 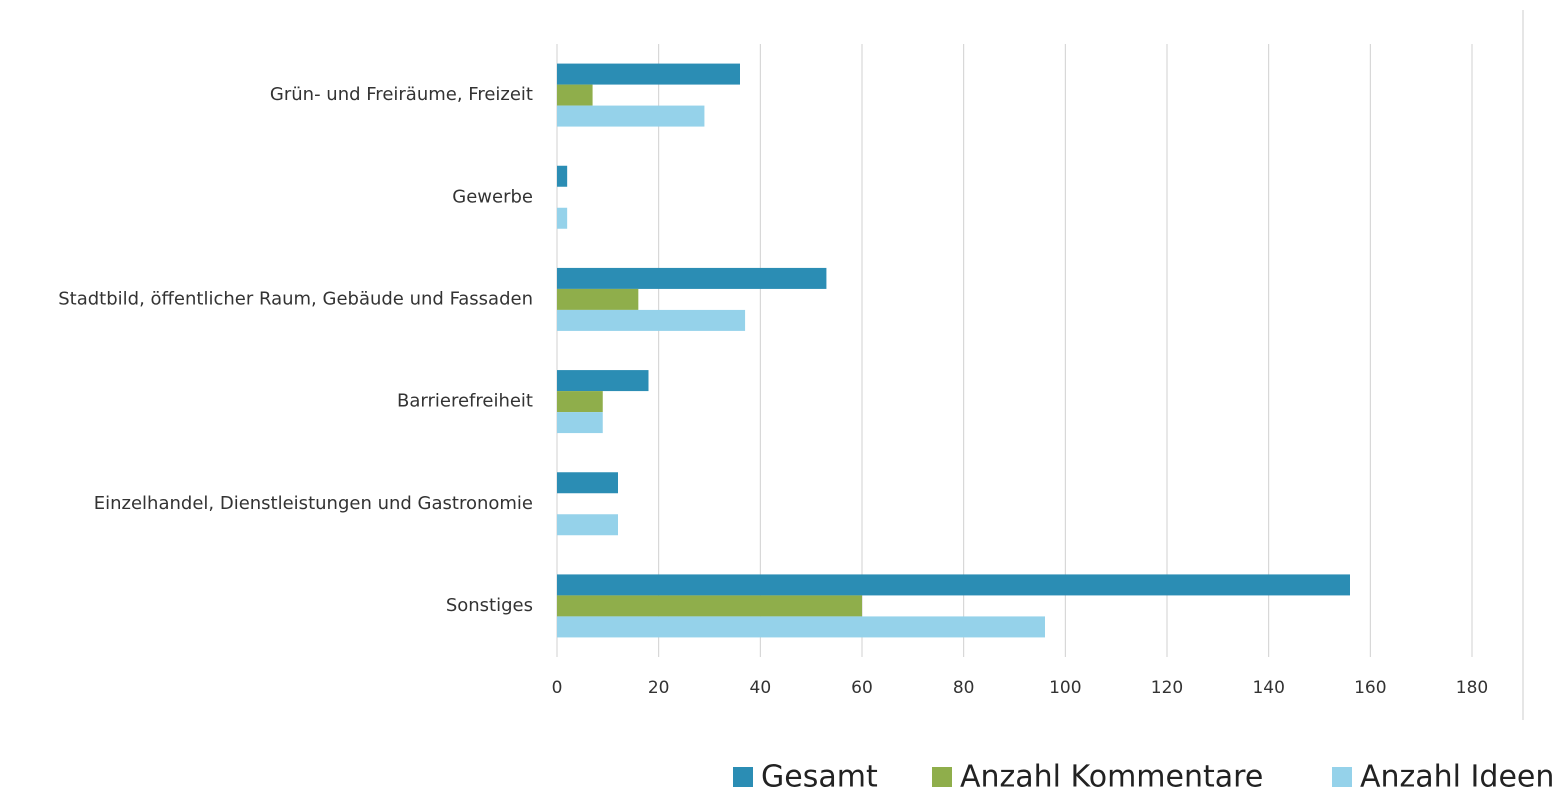 What do you see at coordinates (1370, 688) in the screenshot?
I see `x-tick-label: 160` at bounding box center [1370, 688].